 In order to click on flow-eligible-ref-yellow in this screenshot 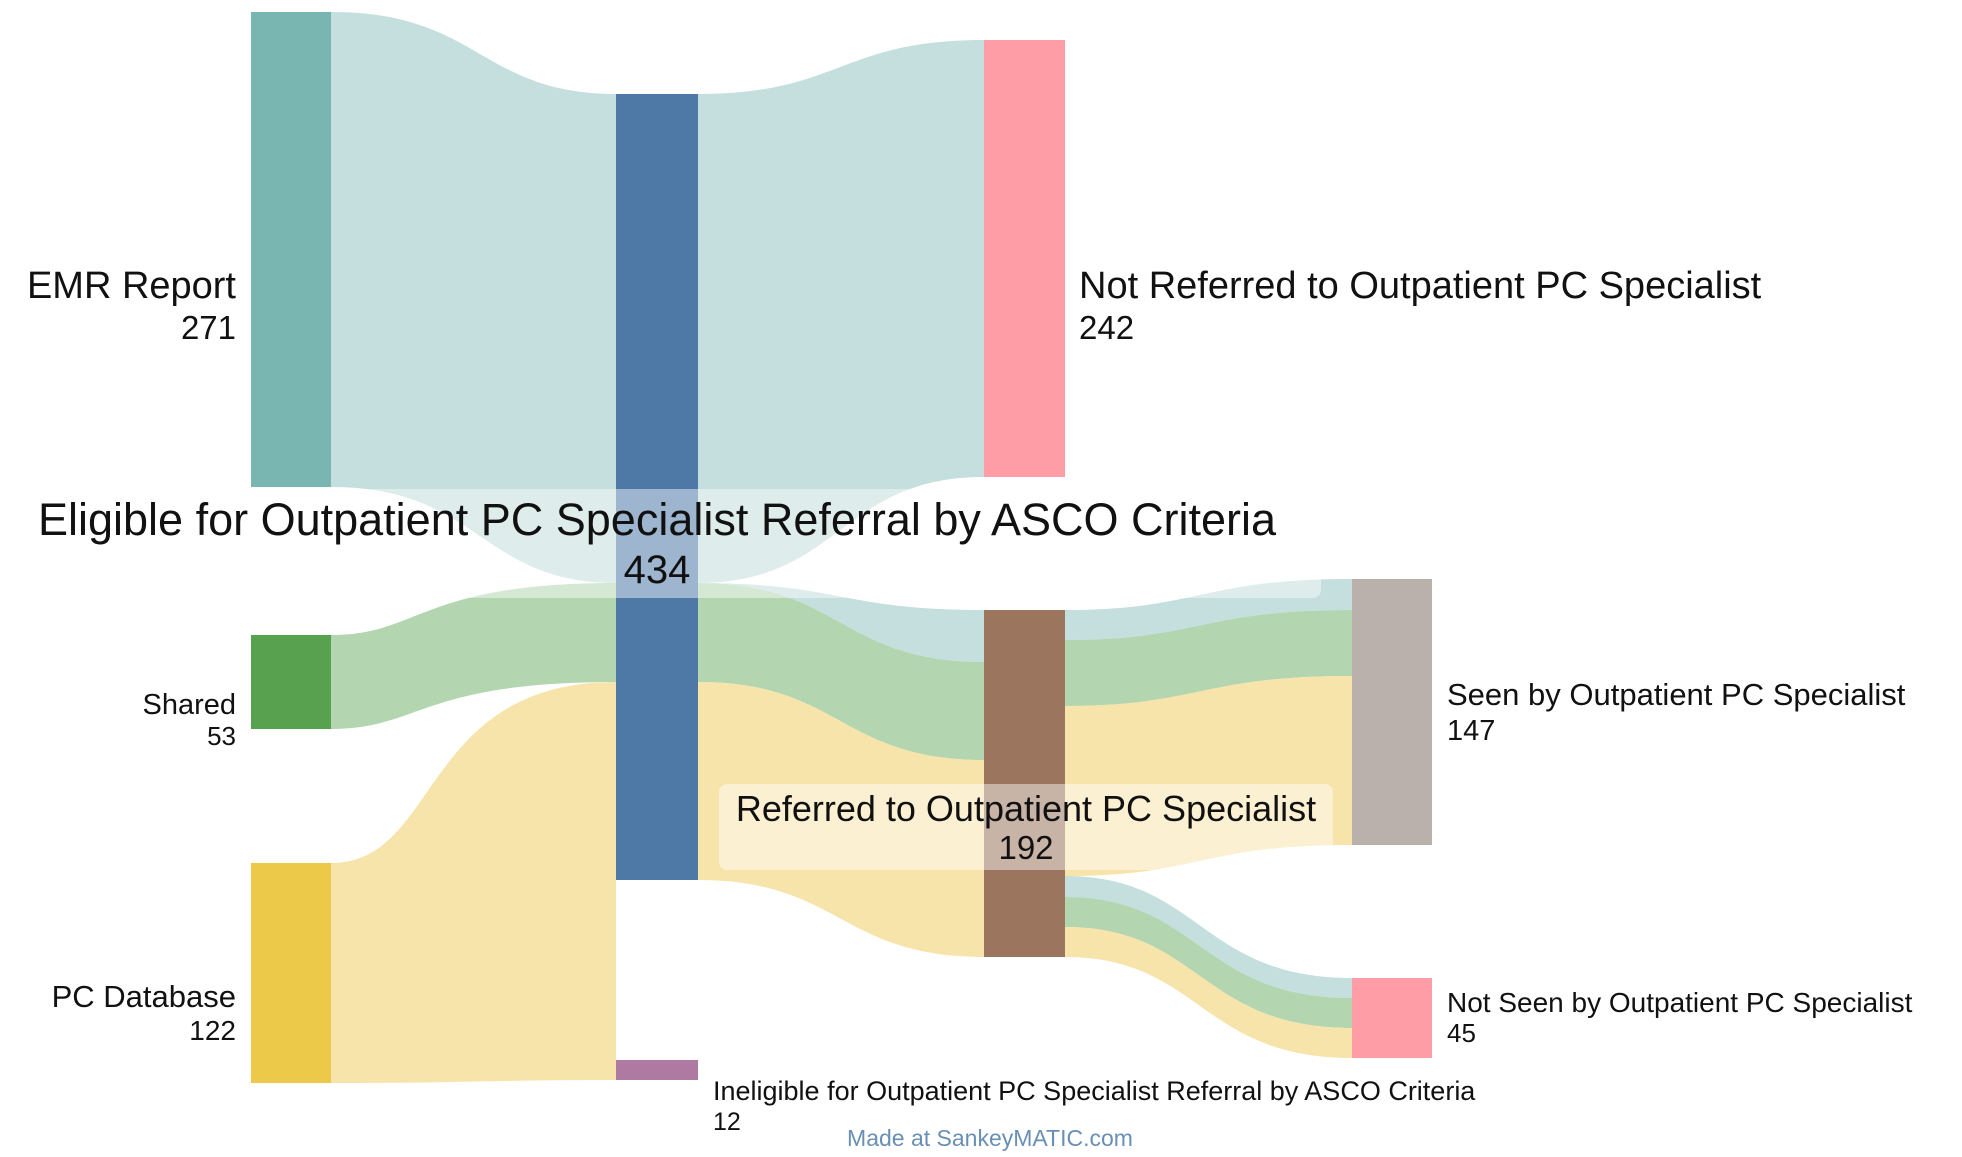, I will do `click(841, 819)`.